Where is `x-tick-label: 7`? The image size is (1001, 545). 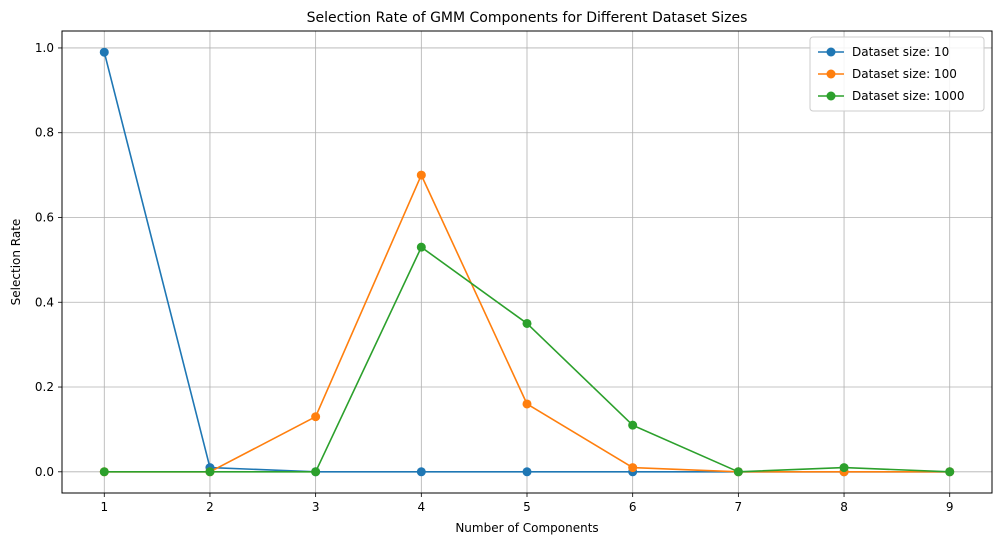 x-tick-label: 7 is located at coordinates (739, 507).